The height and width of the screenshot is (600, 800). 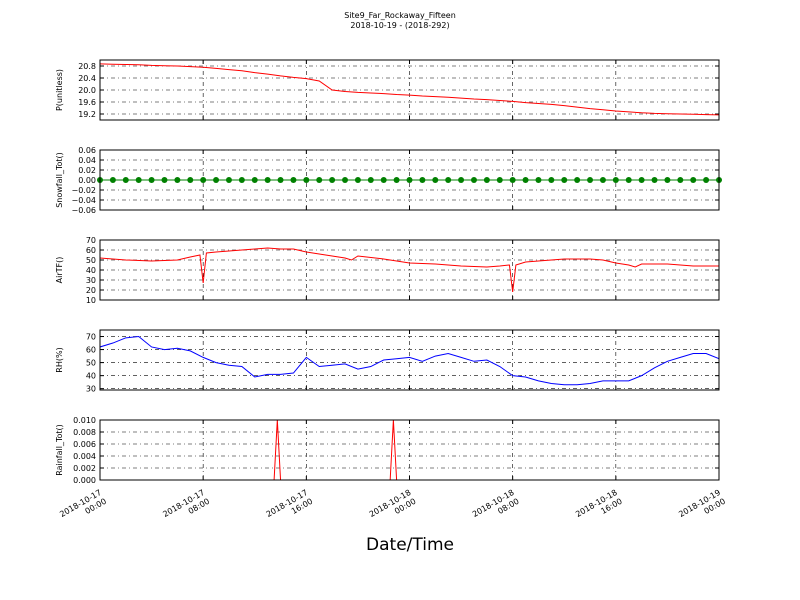 What do you see at coordinates (84, 444) in the screenshot?
I see `y-tick-label: 0.006` at bounding box center [84, 444].